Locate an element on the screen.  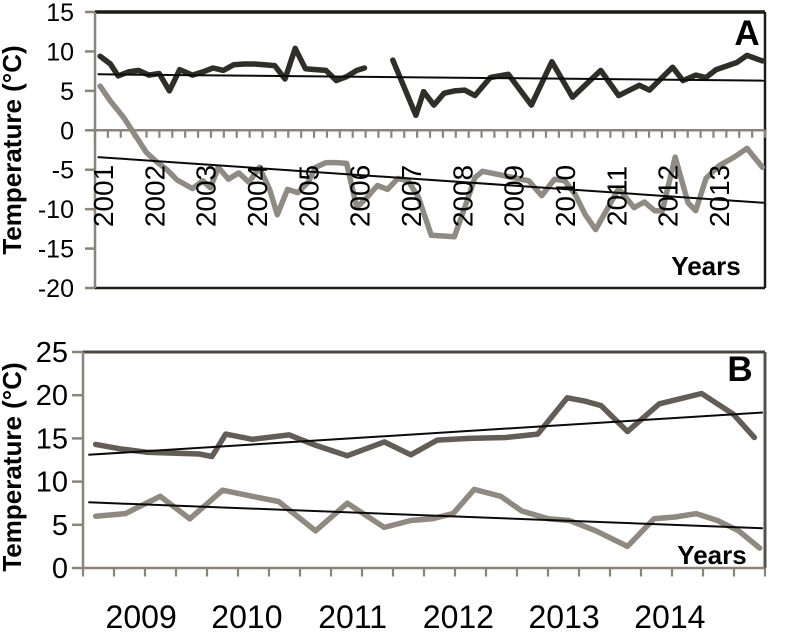
panel-a-y-tick-label: 5 is located at coordinates (67, 92).